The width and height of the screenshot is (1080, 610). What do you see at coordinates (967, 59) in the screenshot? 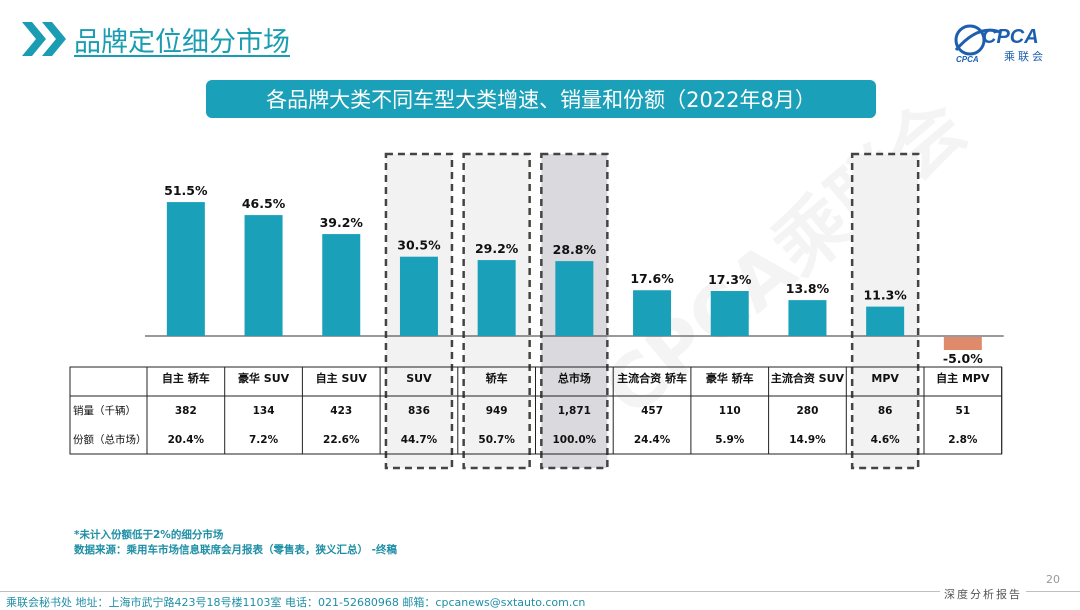
I see `logo-small-text: CPCA` at bounding box center [967, 59].